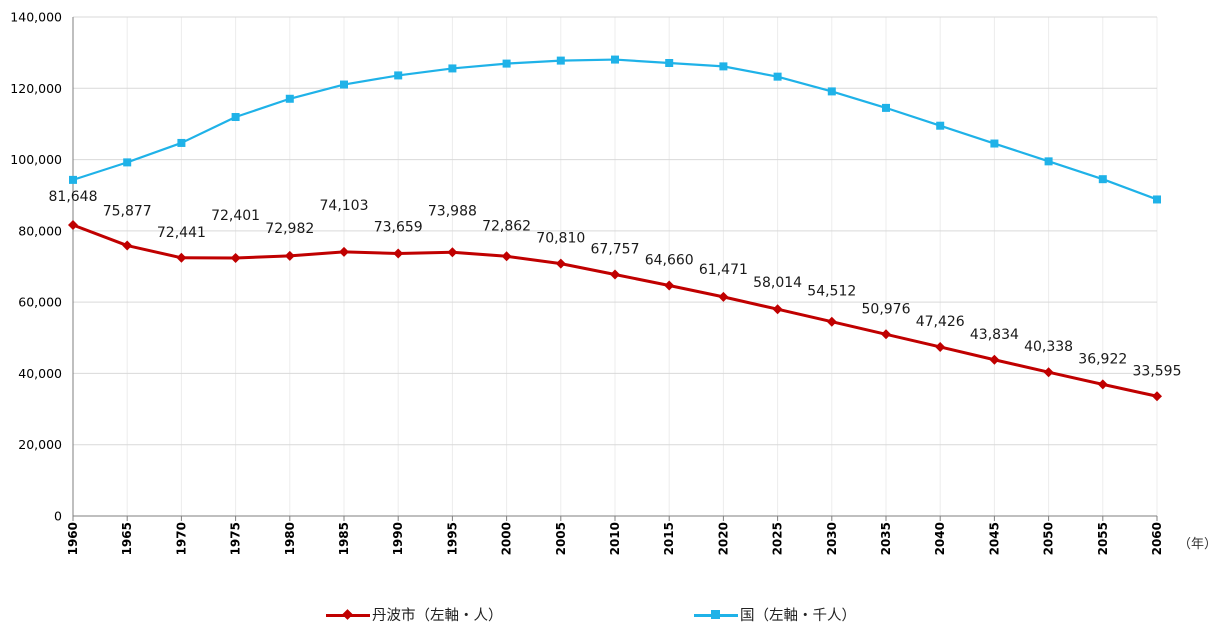 This screenshot has width=1217, height=626. What do you see at coordinates (778, 538) in the screenshot?
I see `x-tick-label: 2025` at bounding box center [778, 538].